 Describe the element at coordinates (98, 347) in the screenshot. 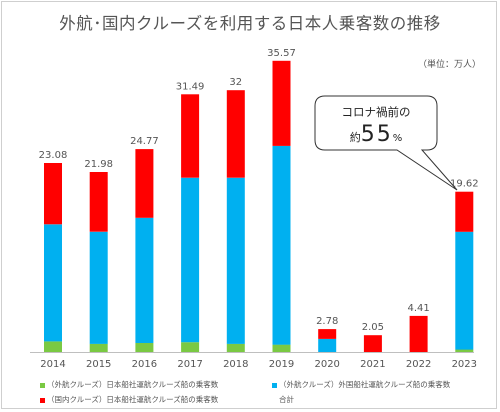

I see `bar-segment-2015-s0` at that location.